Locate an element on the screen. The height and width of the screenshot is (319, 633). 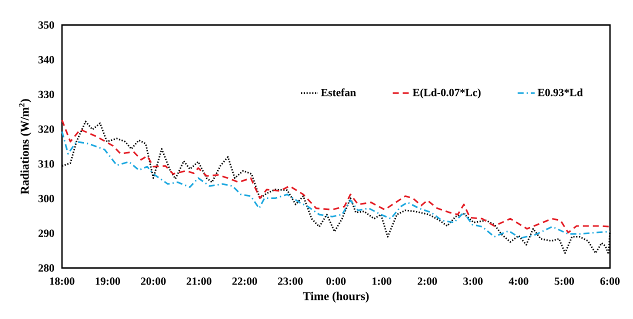
x-tick-label: 22:00 is located at coordinates (245, 281).